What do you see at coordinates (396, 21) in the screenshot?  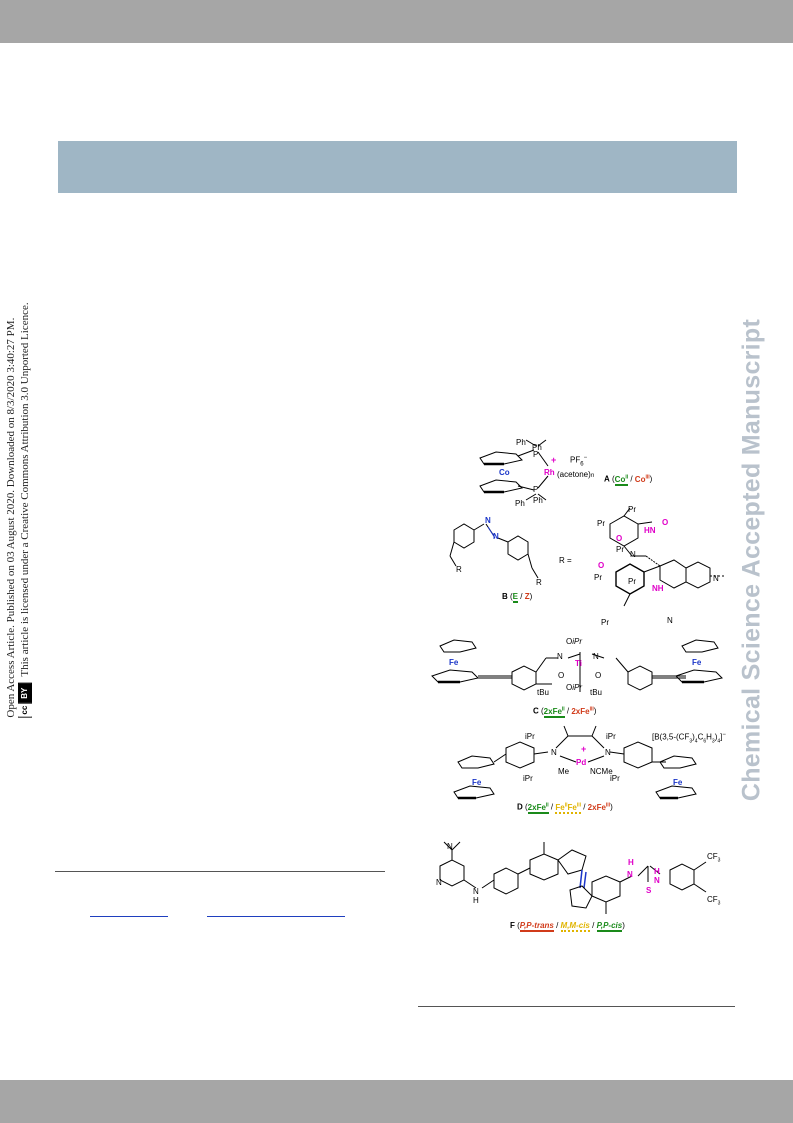 I see `top-bar` at bounding box center [396, 21].